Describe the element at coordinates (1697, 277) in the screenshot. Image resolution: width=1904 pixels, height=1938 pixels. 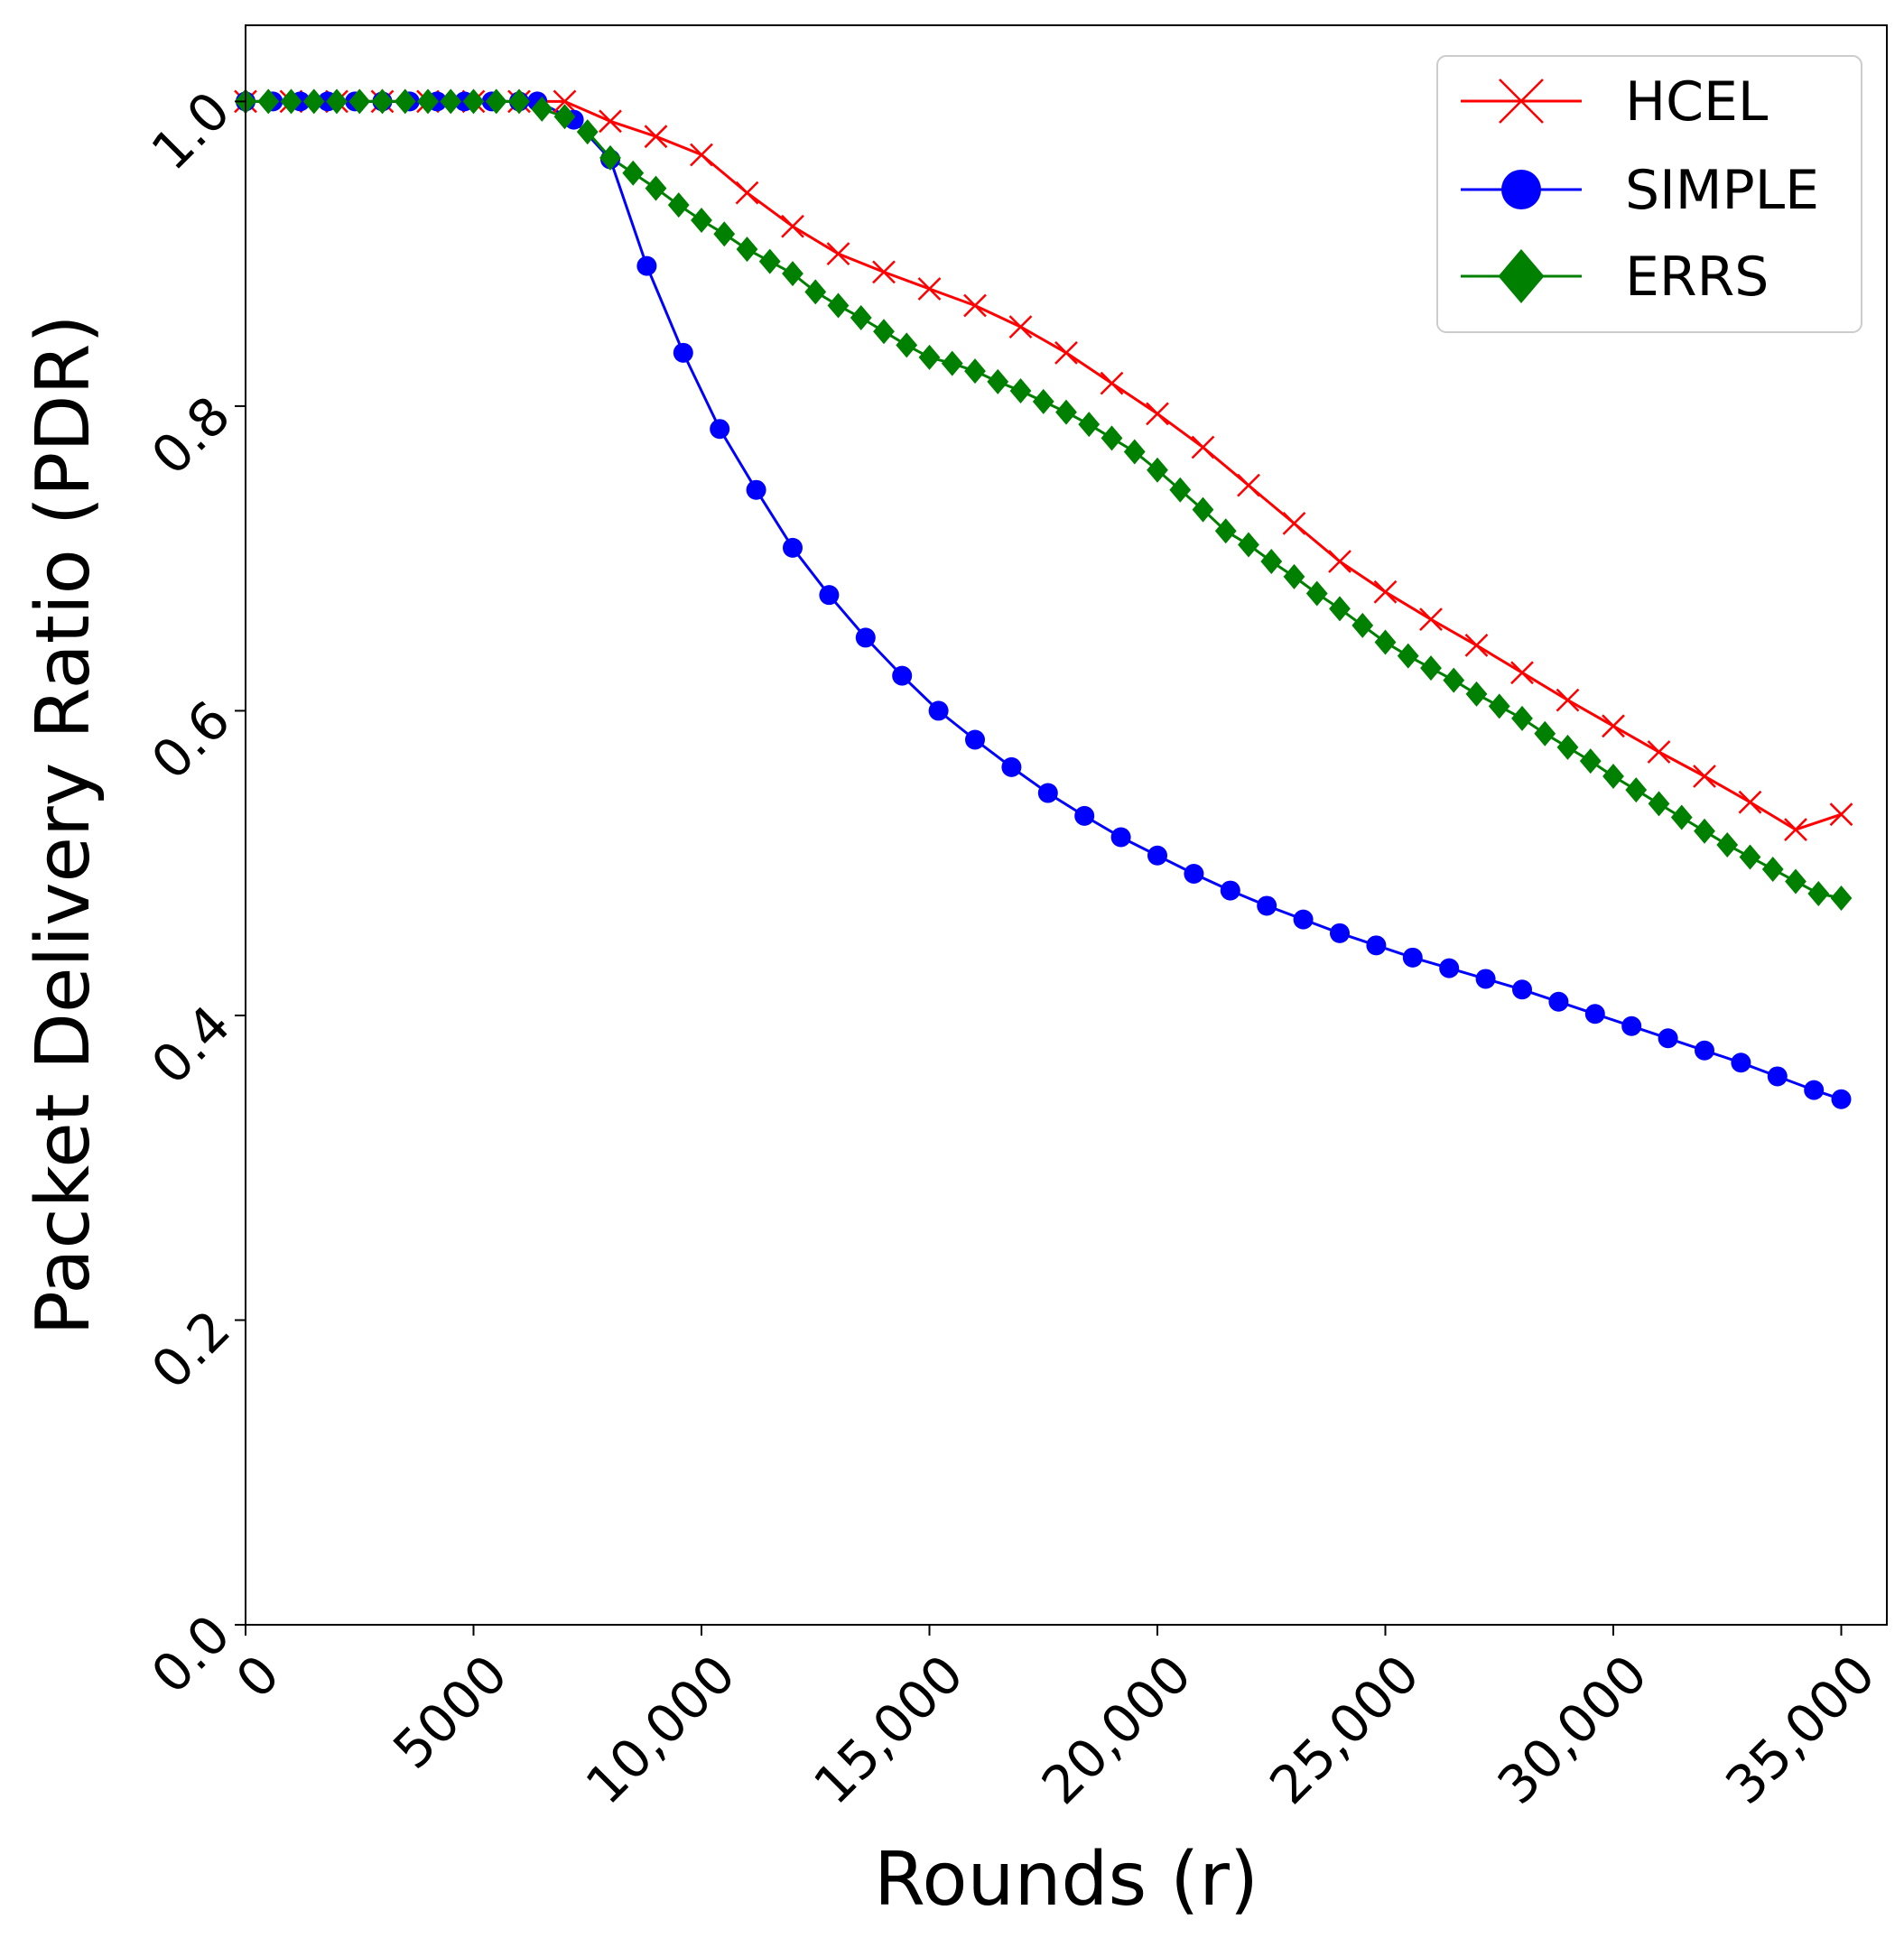
I see `legend-label-errs: ERRS` at that location.